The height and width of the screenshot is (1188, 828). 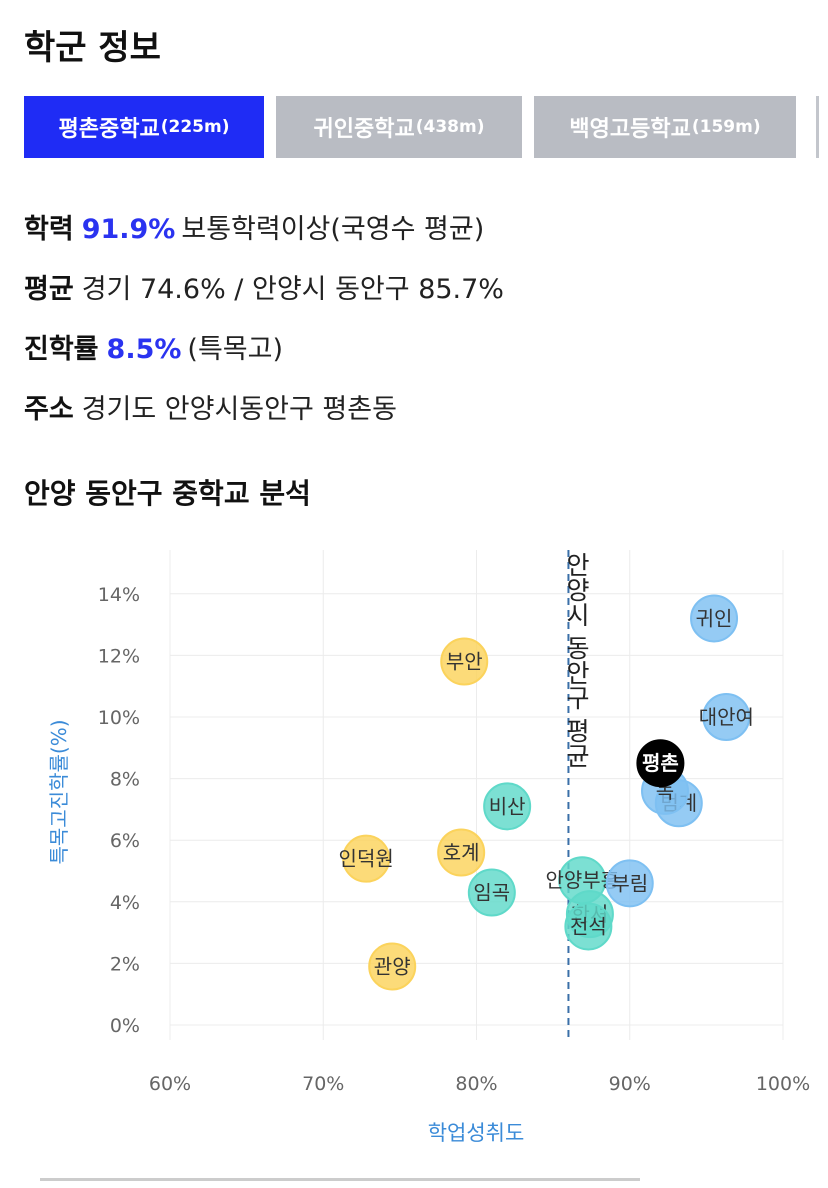 I want to click on achievement-row: 학력 91.9% 보통학력이상(국영수 평균), so click(x=254, y=226).